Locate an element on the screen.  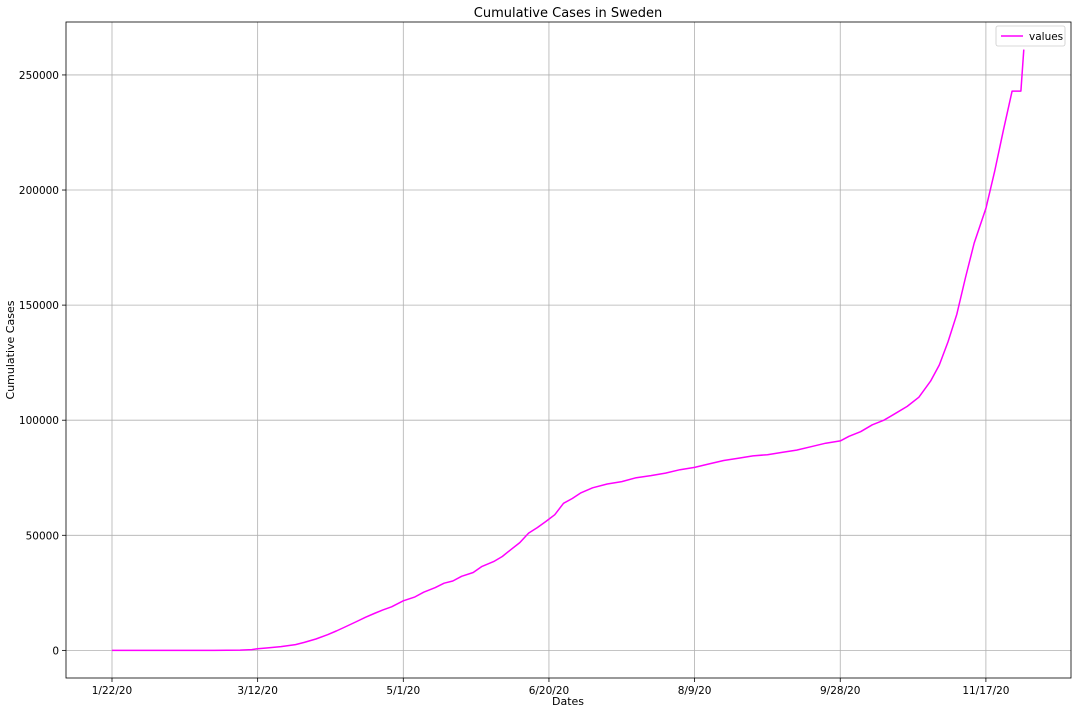
legend-box is located at coordinates (1030, 36).